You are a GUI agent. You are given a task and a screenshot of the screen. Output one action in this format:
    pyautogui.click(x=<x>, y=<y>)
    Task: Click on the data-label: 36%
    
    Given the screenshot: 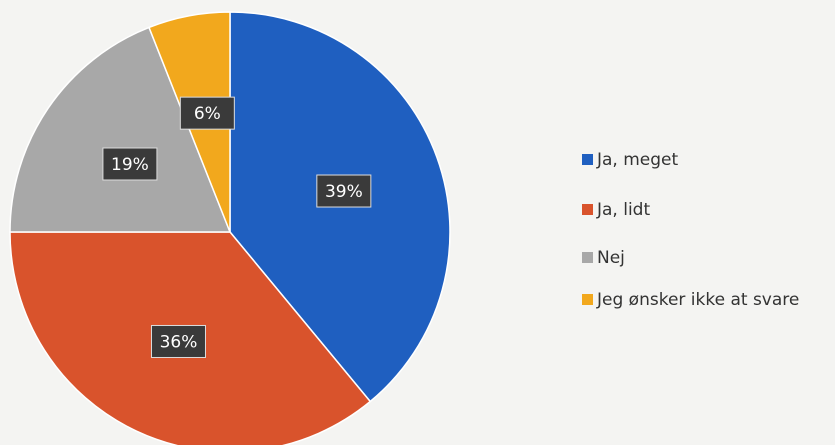 What is the action you would take?
    pyautogui.click(x=179, y=342)
    